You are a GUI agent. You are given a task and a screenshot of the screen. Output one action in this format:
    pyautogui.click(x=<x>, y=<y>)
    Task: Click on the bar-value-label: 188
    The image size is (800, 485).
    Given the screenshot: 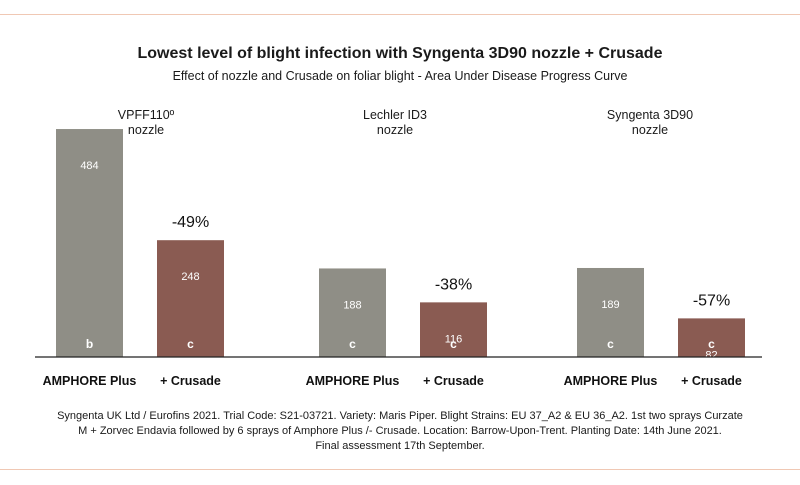 What is the action you would take?
    pyautogui.click(x=352, y=305)
    